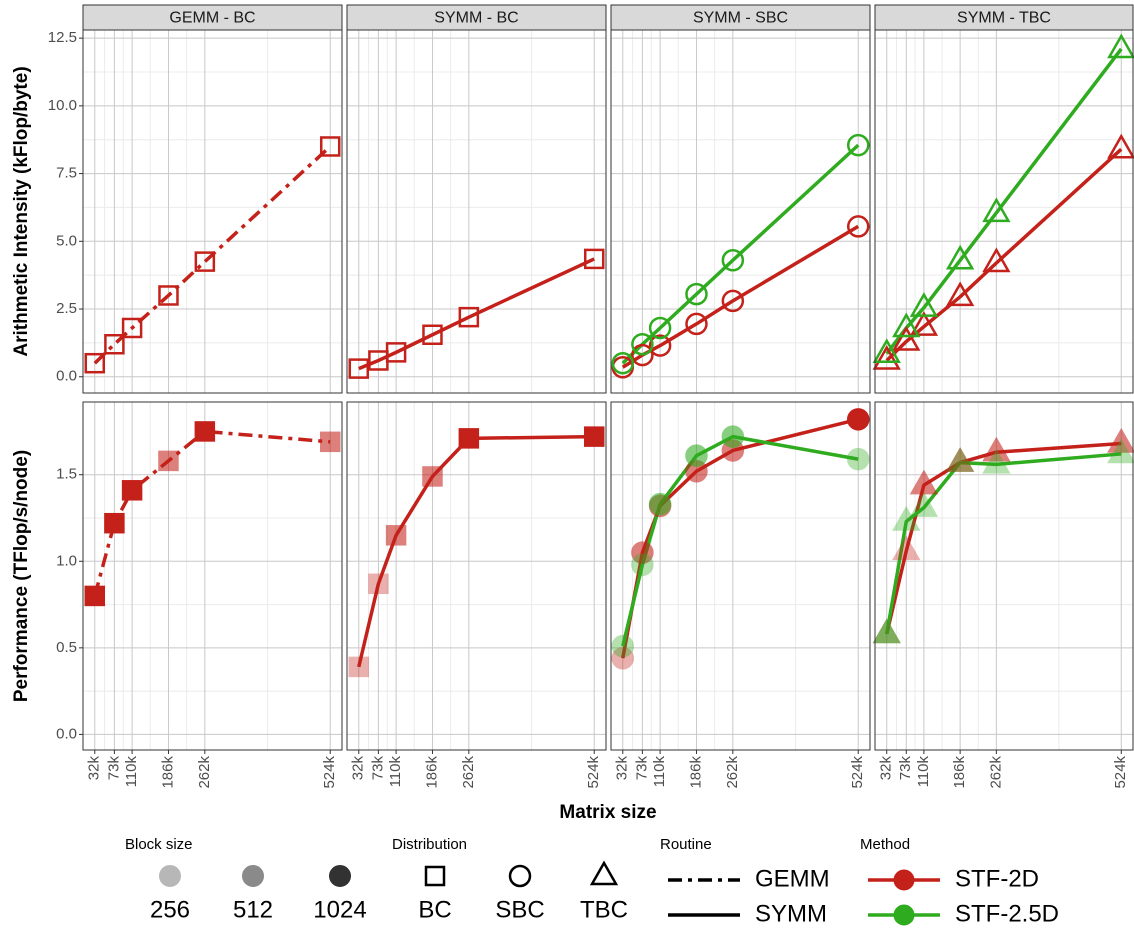 The width and height of the screenshot is (1134, 938). I want to click on legend-label: STF-2D, so click(997, 878).